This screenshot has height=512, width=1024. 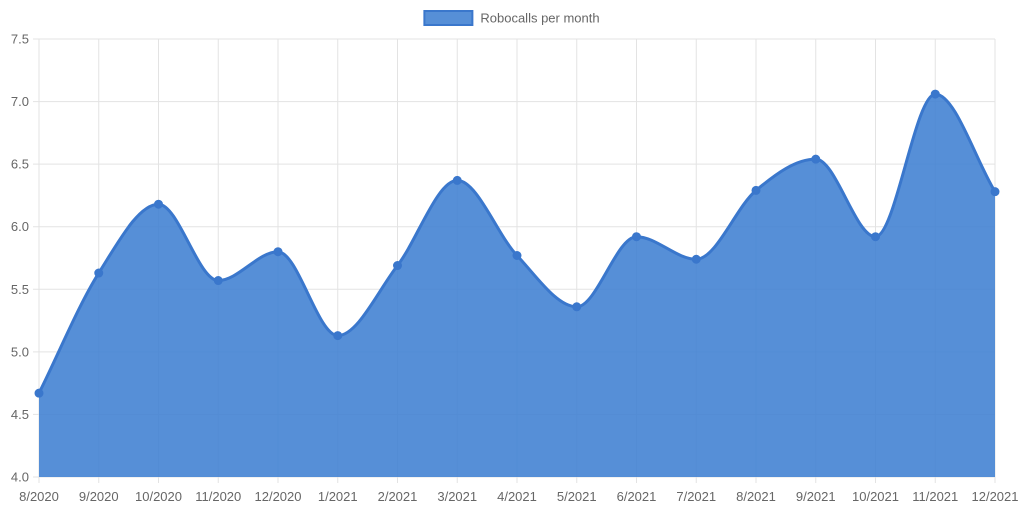 What do you see at coordinates (935, 496) in the screenshot?
I see `x-tick-label: 11/2021` at bounding box center [935, 496].